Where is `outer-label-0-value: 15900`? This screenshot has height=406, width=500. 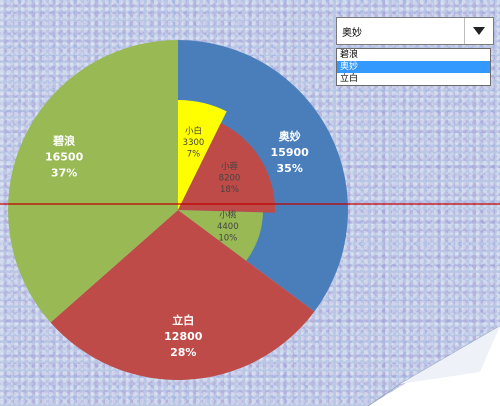 outer-label-0-value: 15900 is located at coordinates (290, 152).